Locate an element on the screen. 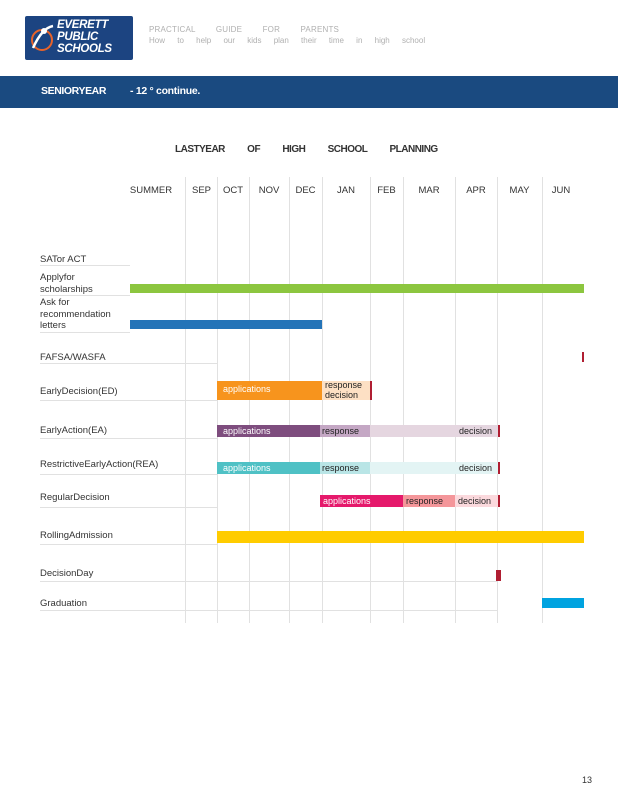 Image resolution: width=618 pixels, height=800 pixels. fafsa-marker is located at coordinates (583, 357).